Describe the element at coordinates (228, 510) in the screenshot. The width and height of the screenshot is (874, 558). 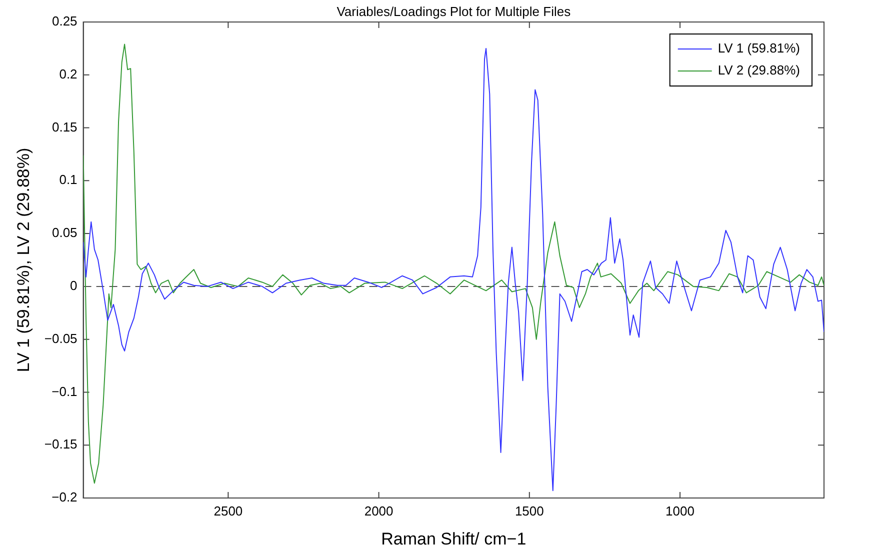
I see `x-tick-label: 2500` at that location.